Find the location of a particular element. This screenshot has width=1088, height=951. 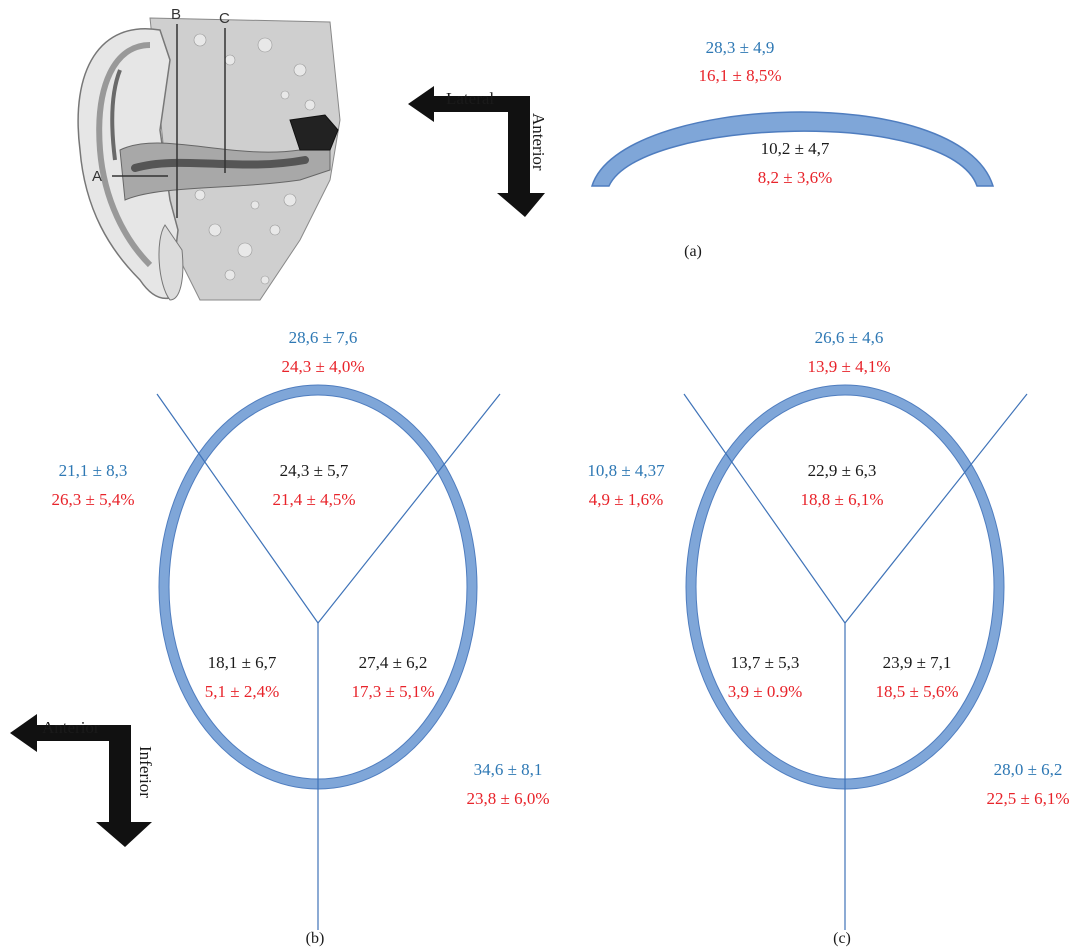

middle-ear is located at coordinates (314, 132).